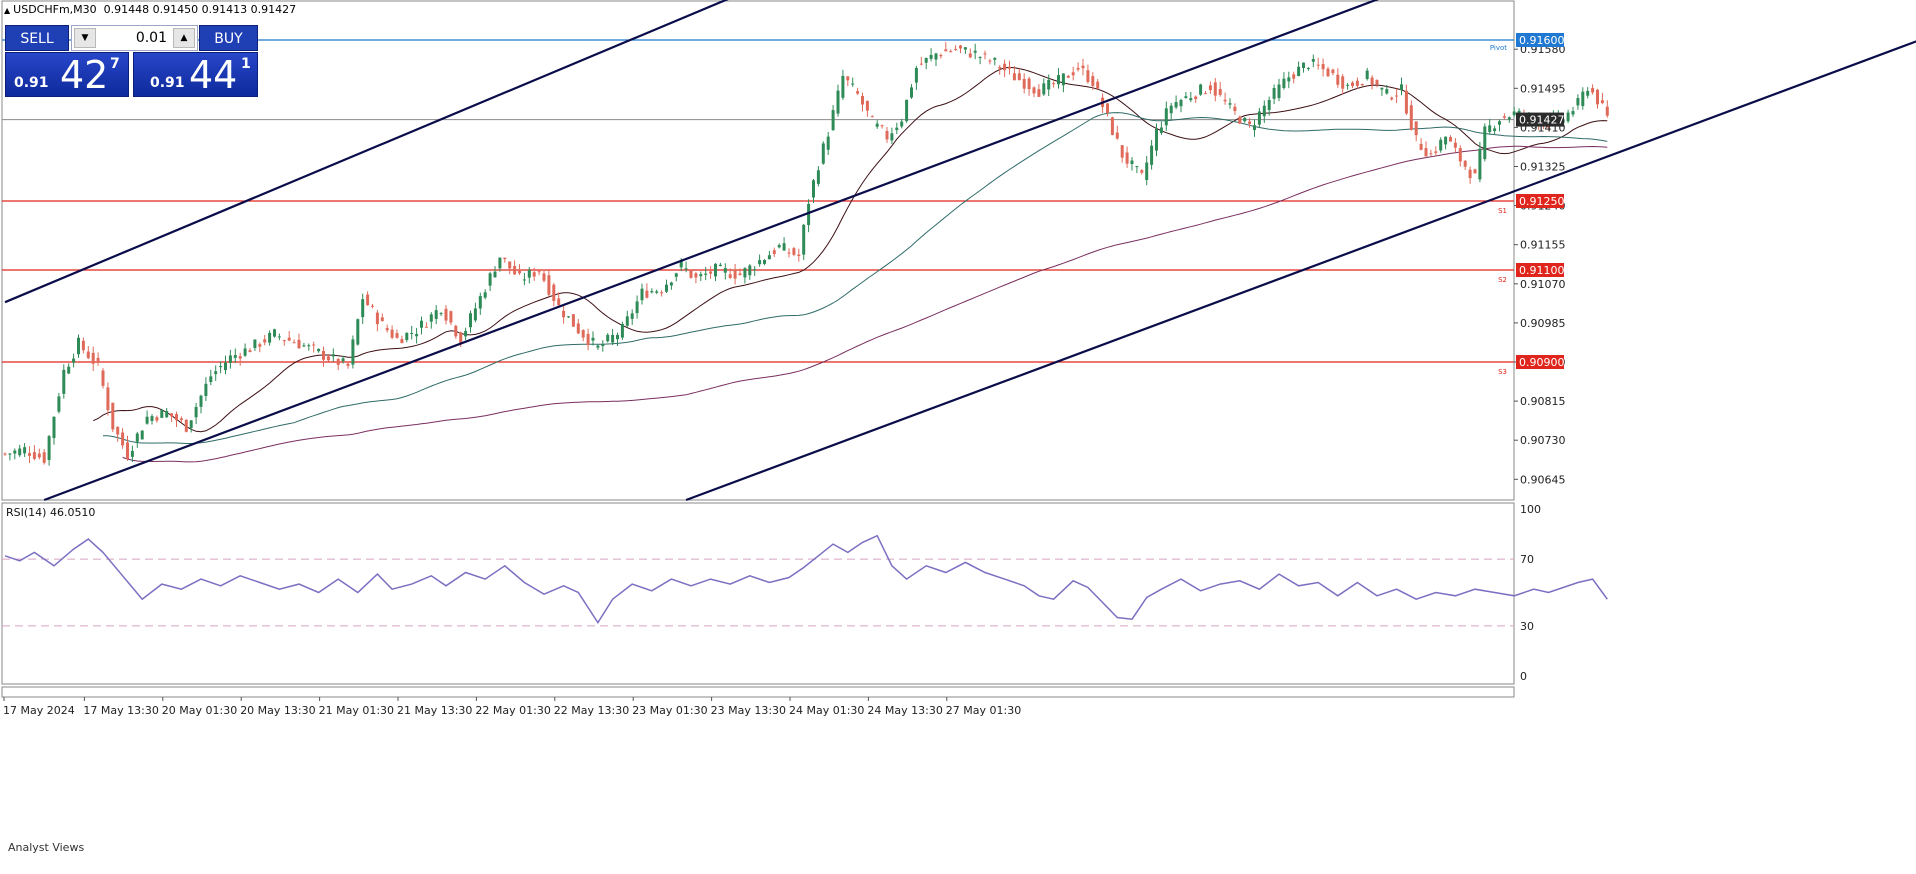 The image size is (1916, 874). I want to click on rsi-line, so click(806, 579).